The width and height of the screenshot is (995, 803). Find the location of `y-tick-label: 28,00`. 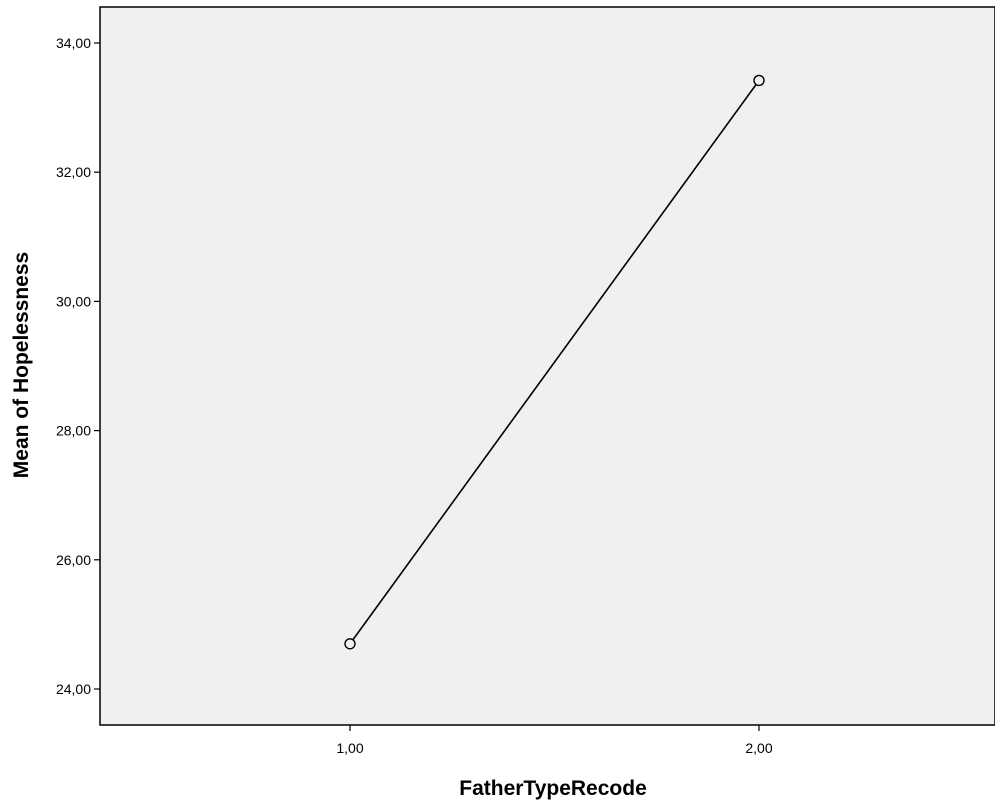

y-tick-label: 28,00 is located at coordinates (73, 431).